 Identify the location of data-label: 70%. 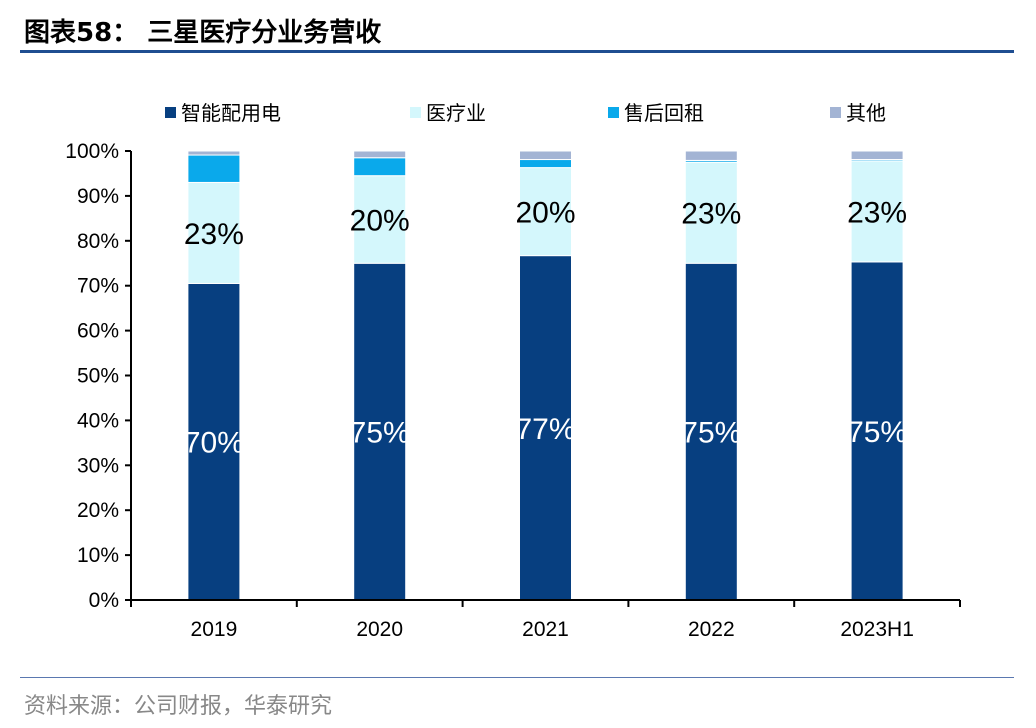
(214, 443).